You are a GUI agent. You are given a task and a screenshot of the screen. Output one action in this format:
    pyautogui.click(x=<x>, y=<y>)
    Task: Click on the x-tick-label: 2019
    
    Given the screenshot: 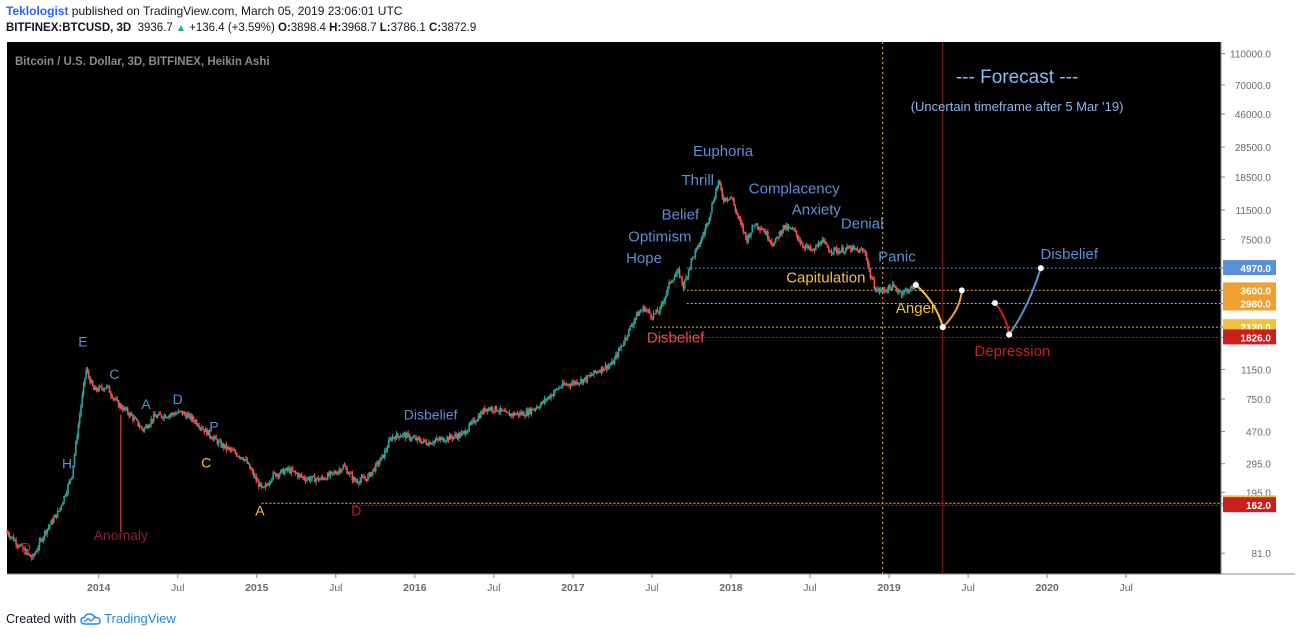 What is the action you would take?
    pyautogui.click(x=889, y=588)
    